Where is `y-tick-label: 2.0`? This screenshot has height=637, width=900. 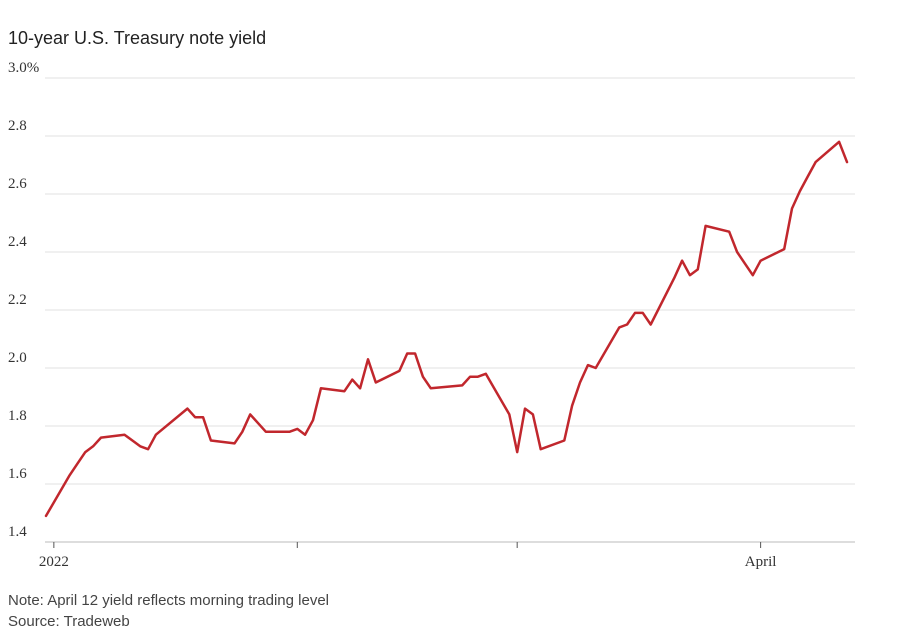
y-tick-label: 2.0 is located at coordinates (17, 358).